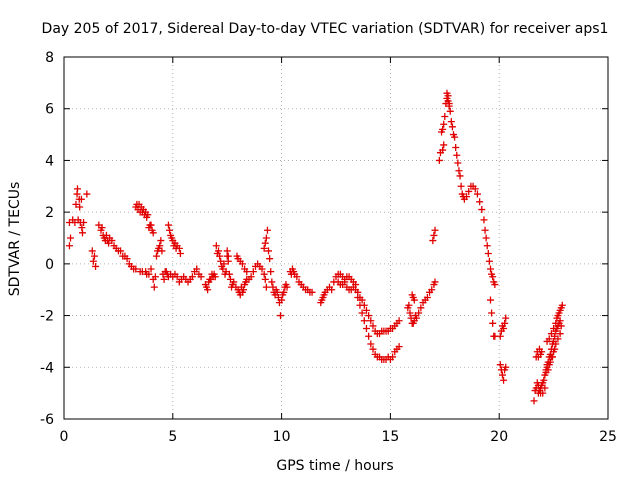 Image resolution: width=640 pixels, height=480 pixels. Describe the element at coordinates (499, 437) in the screenshot. I see `x-tick-label: 20` at that location.